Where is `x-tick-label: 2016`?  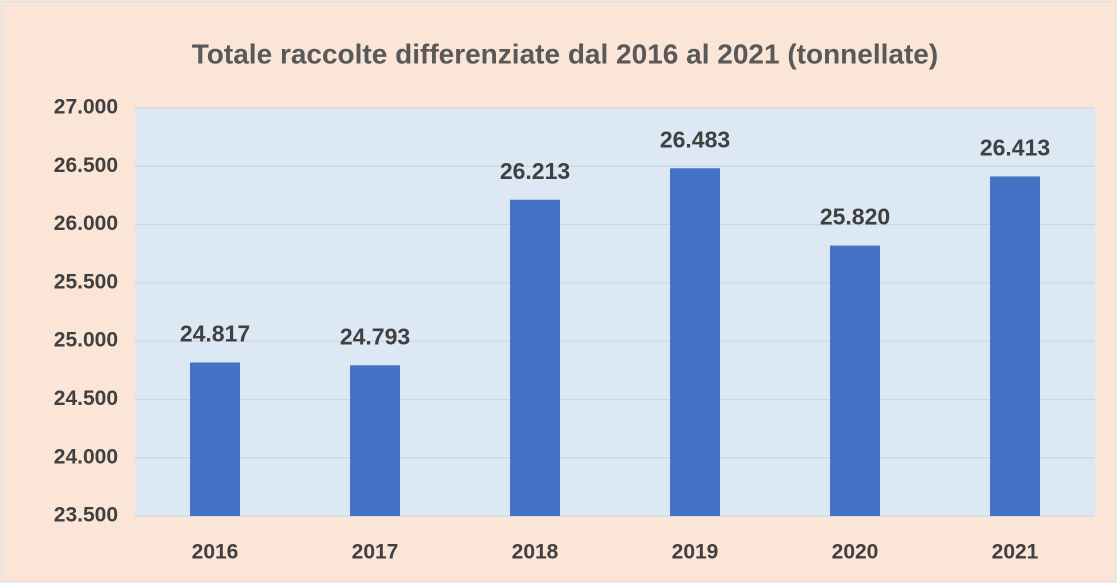 x-tick-label: 2016 is located at coordinates (215, 552).